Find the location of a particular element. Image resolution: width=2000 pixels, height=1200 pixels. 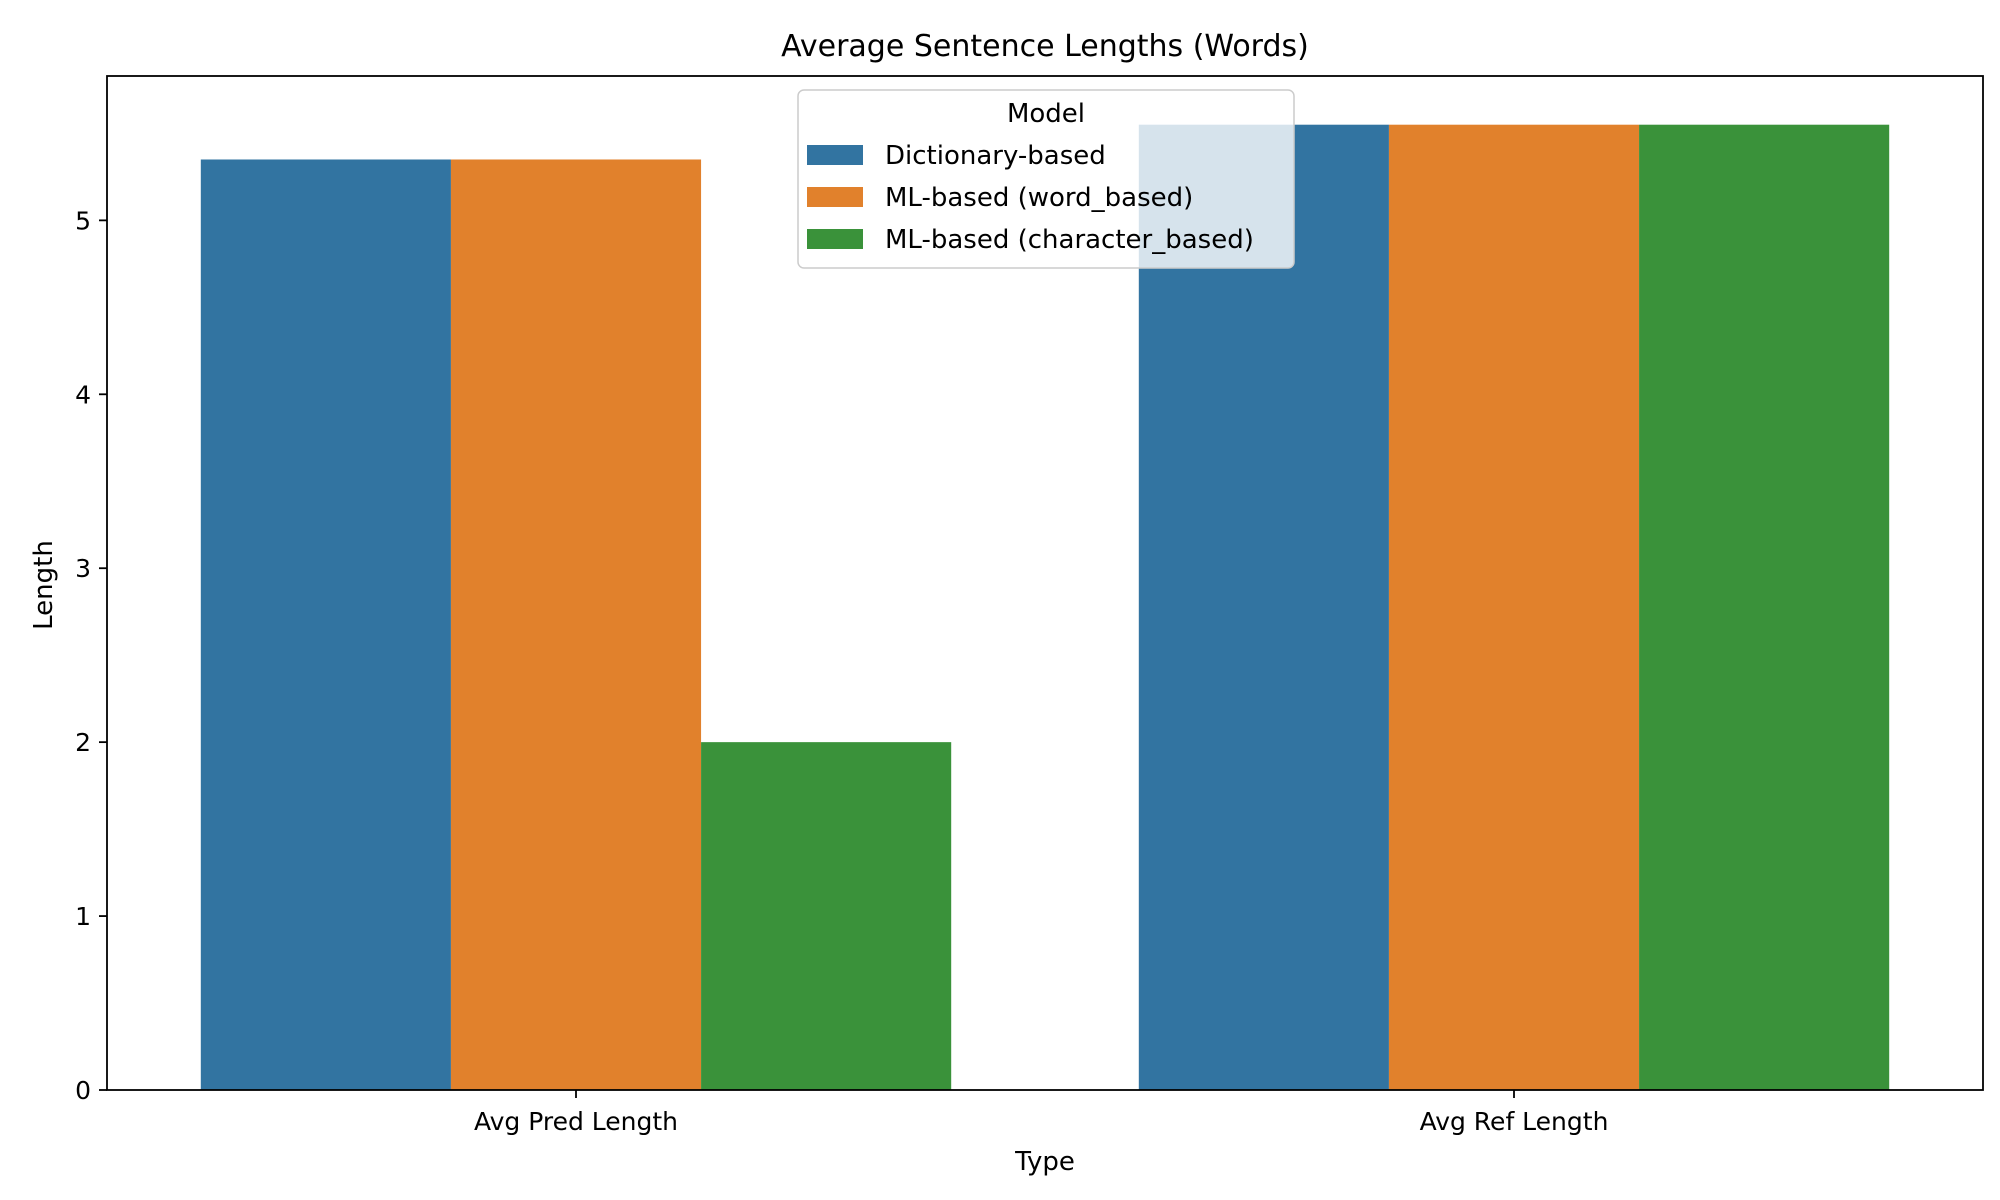

legend-title: Model is located at coordinates (1046, 114).